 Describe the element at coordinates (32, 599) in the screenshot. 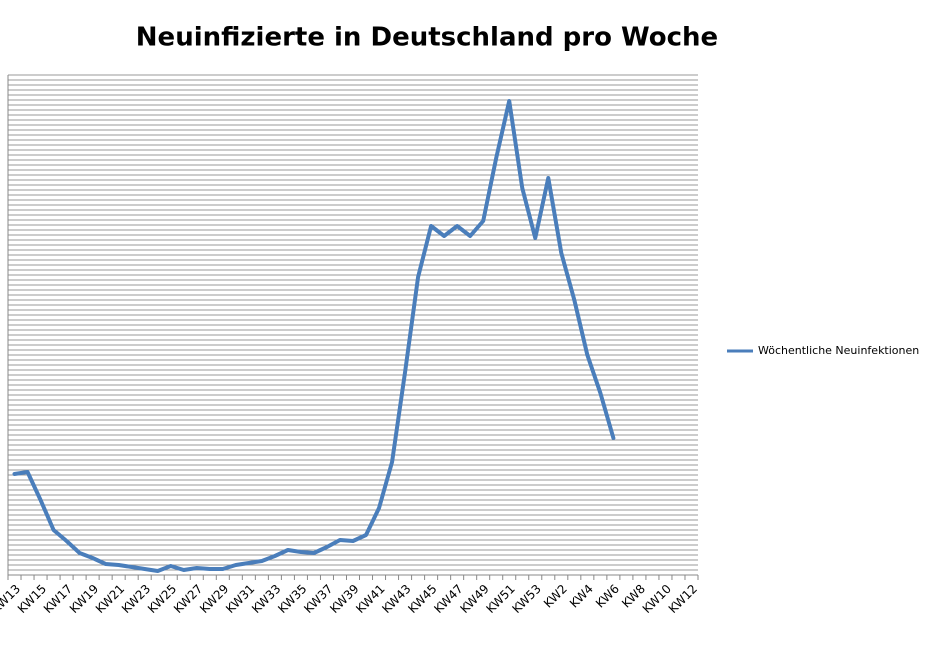

I see `x-tick-label: KW15` at that location.